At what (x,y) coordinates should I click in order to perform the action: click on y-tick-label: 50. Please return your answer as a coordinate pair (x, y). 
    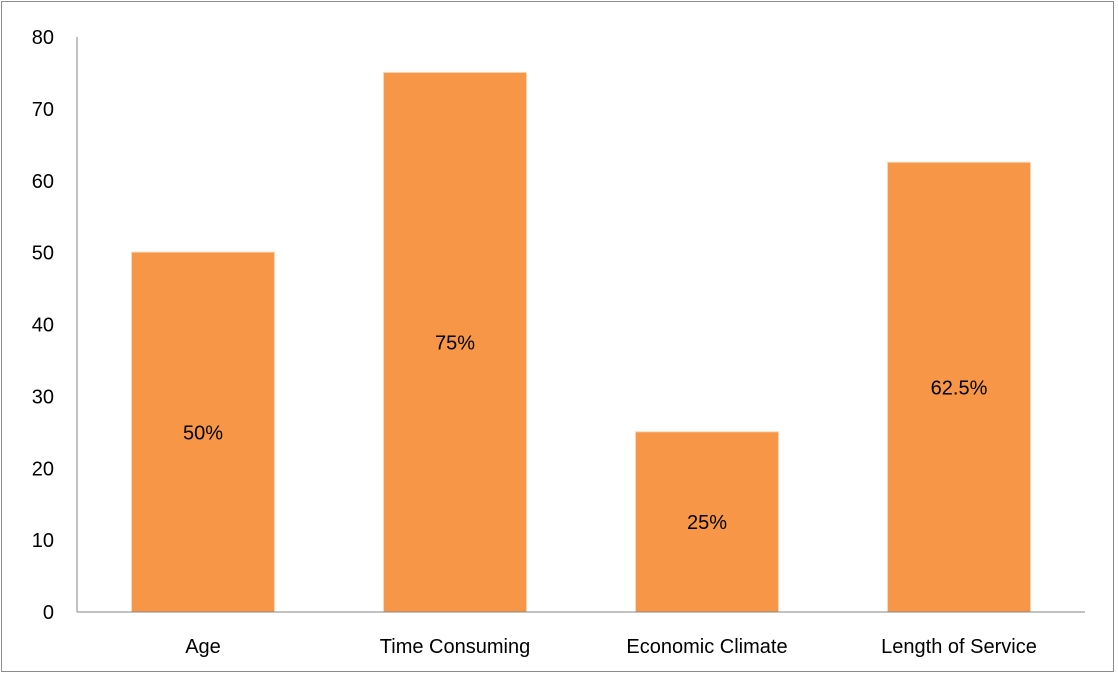
    Looking at the image, I should click on (43, 254).